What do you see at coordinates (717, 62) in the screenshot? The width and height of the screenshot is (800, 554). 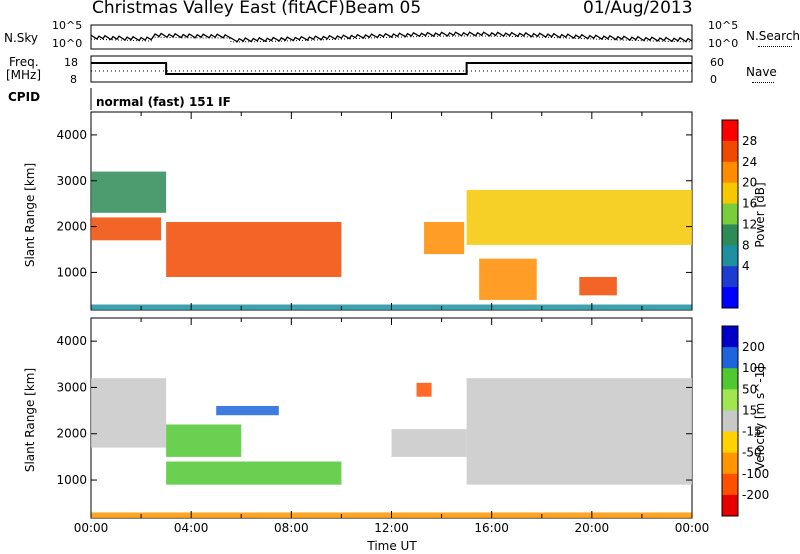 I see `nave-tick-top: 60` at bounding box center [717, 62].